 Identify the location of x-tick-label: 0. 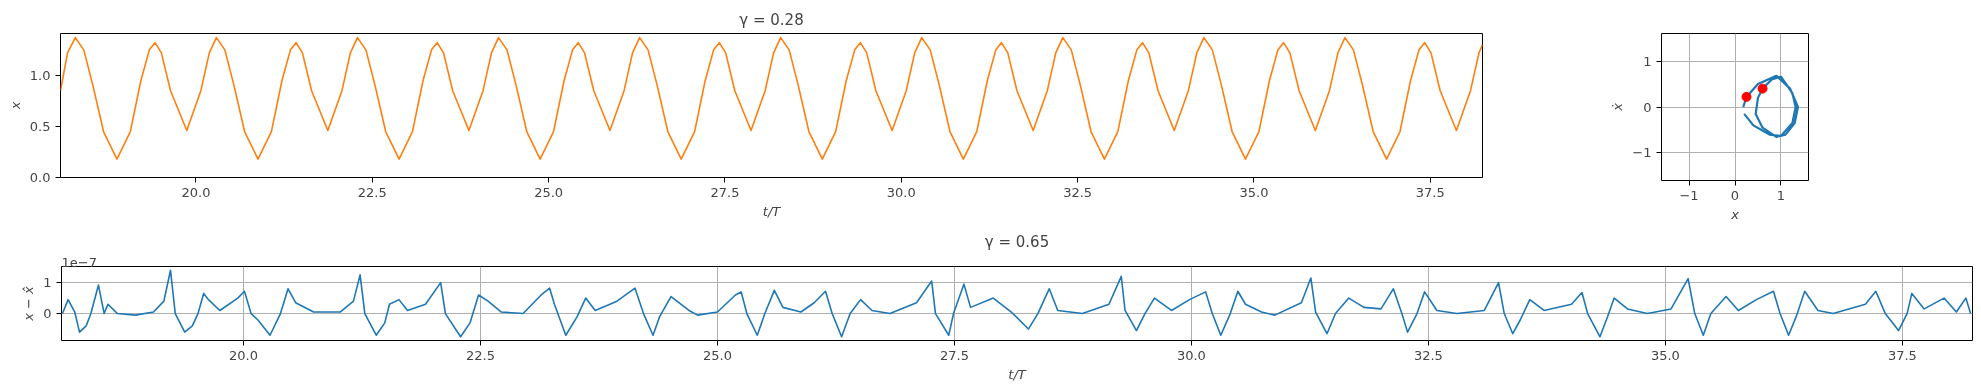
(1735, 195).